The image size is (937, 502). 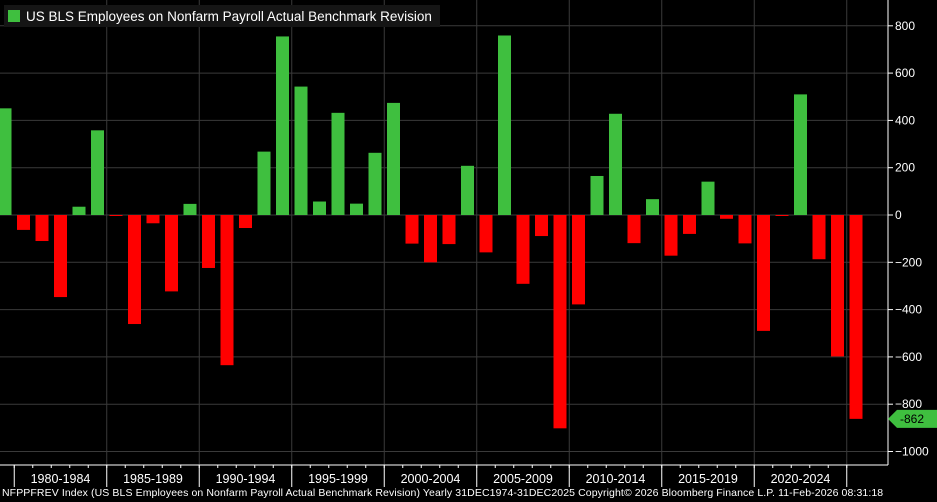 I want to click on y-tick-label: −1000, so click(x=912, y=452).